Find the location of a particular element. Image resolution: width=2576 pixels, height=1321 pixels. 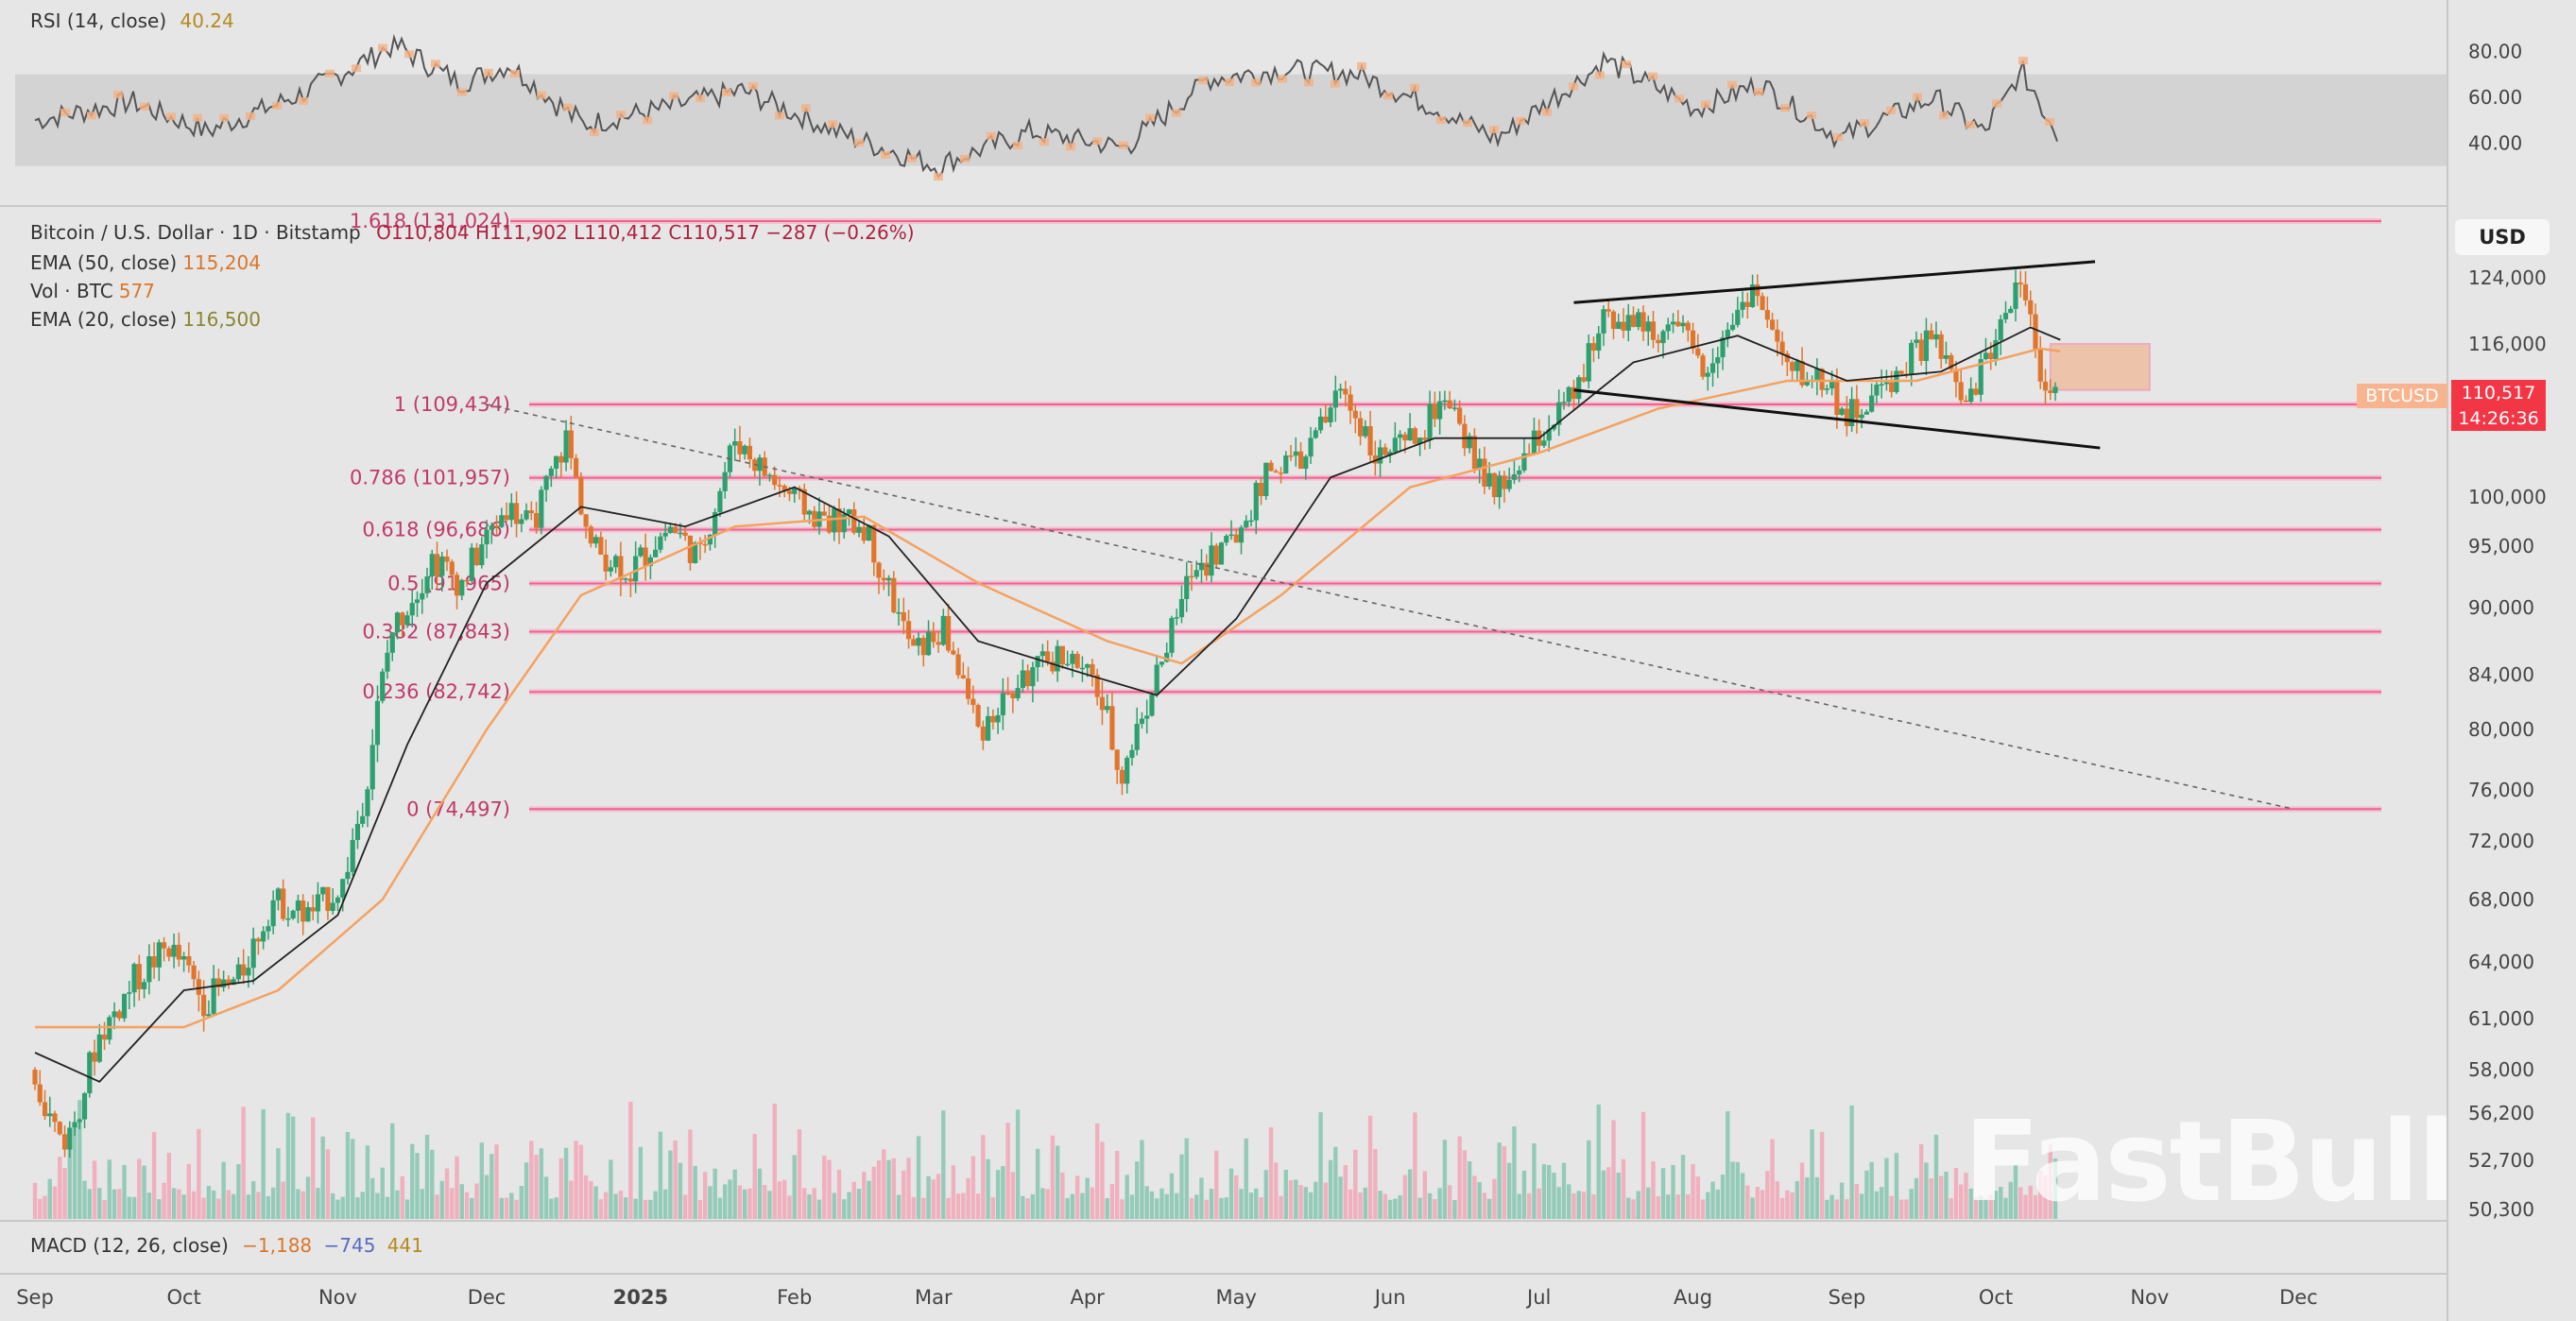

price-tick-label: 61,000 is located at coordinates (2501, 1018).